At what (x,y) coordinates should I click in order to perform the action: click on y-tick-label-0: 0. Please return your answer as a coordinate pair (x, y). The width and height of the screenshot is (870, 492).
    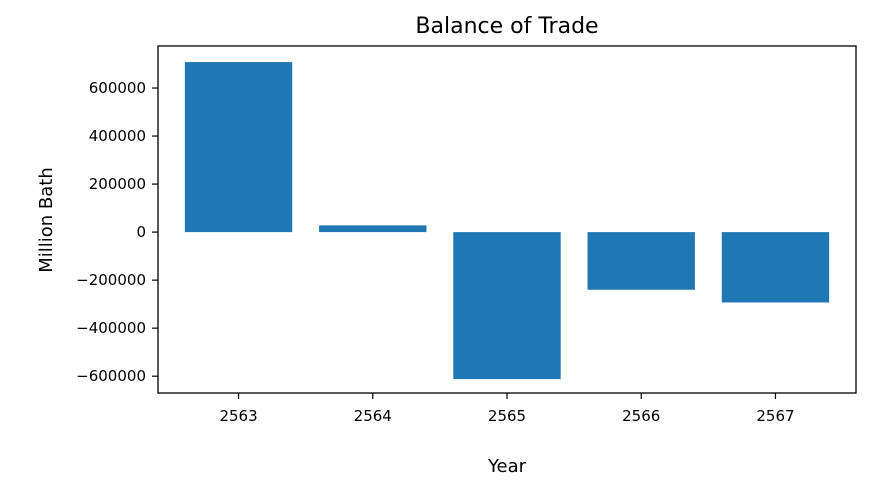
    Looking at the image, I should click on (141, 232).